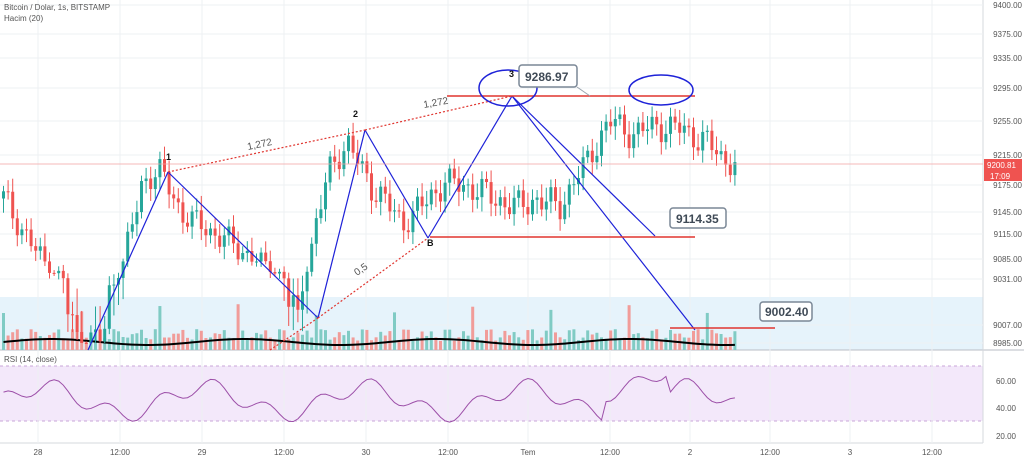 This screenshot has height=461, width=1024. What do you see at coordinates (1003, 164) in the screenshot?
I see `last-price-badge` at bounding box center [1003, 164].